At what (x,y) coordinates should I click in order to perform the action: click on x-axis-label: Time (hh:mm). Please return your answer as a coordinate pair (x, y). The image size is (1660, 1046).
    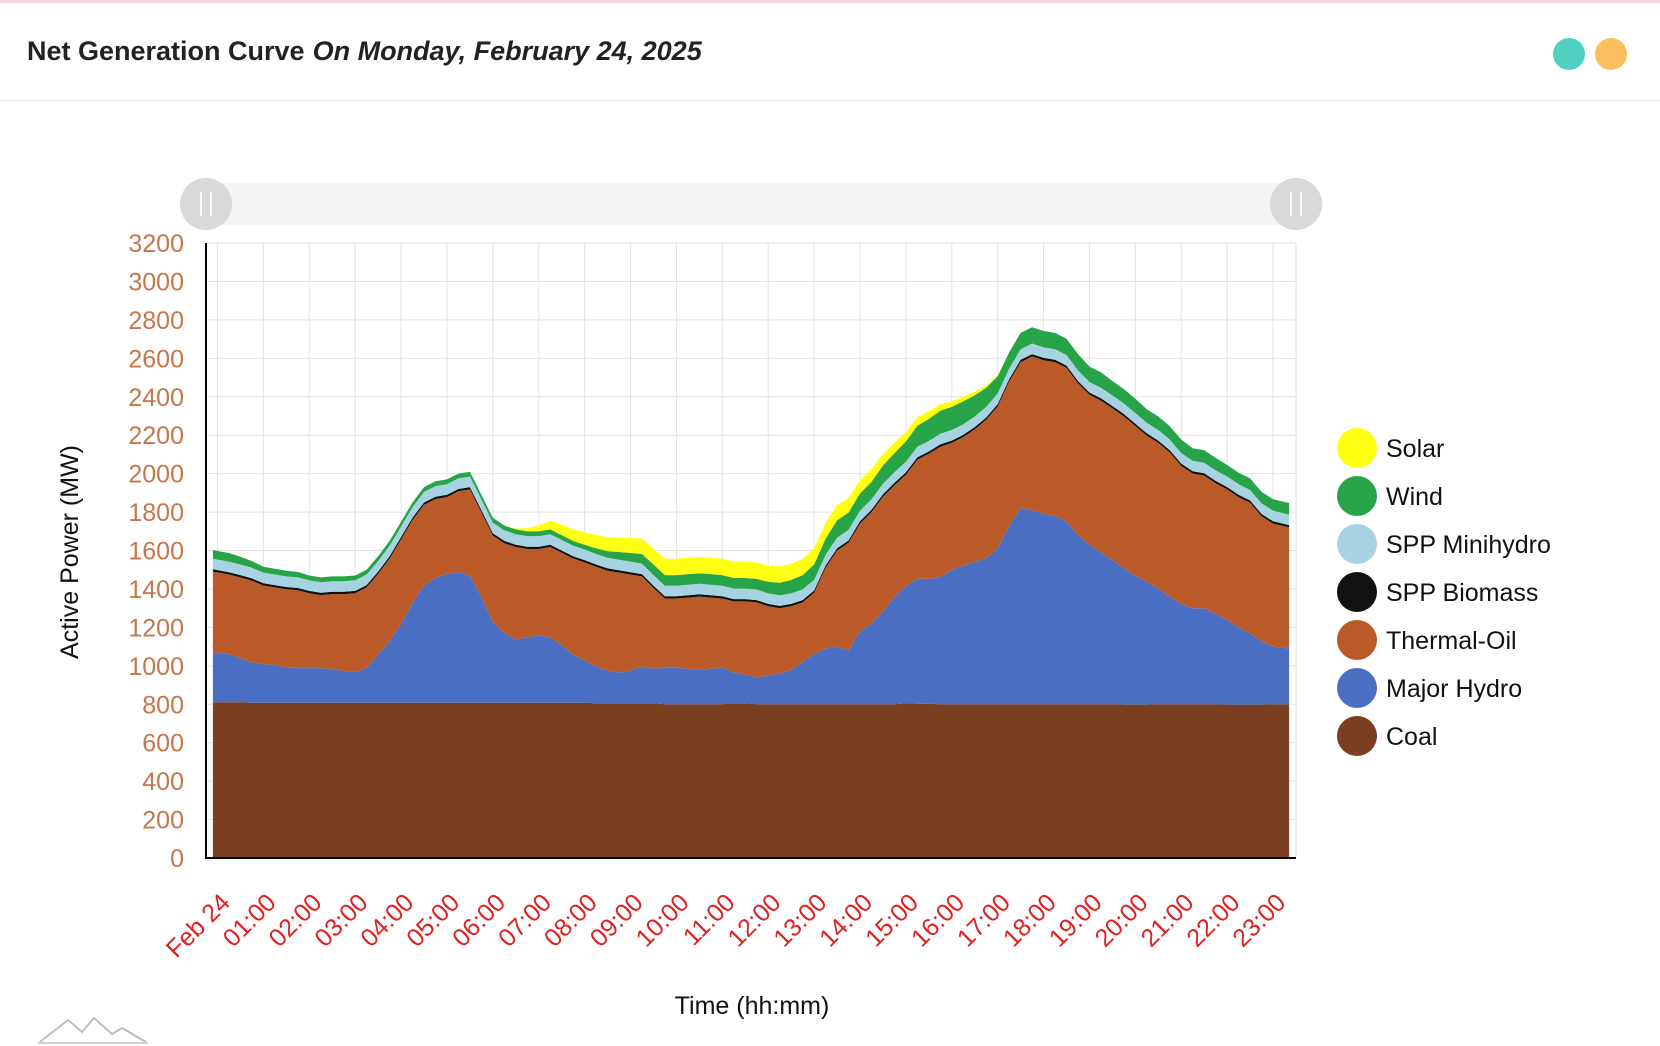
    Looking at the image, I should click on (752, 1006).